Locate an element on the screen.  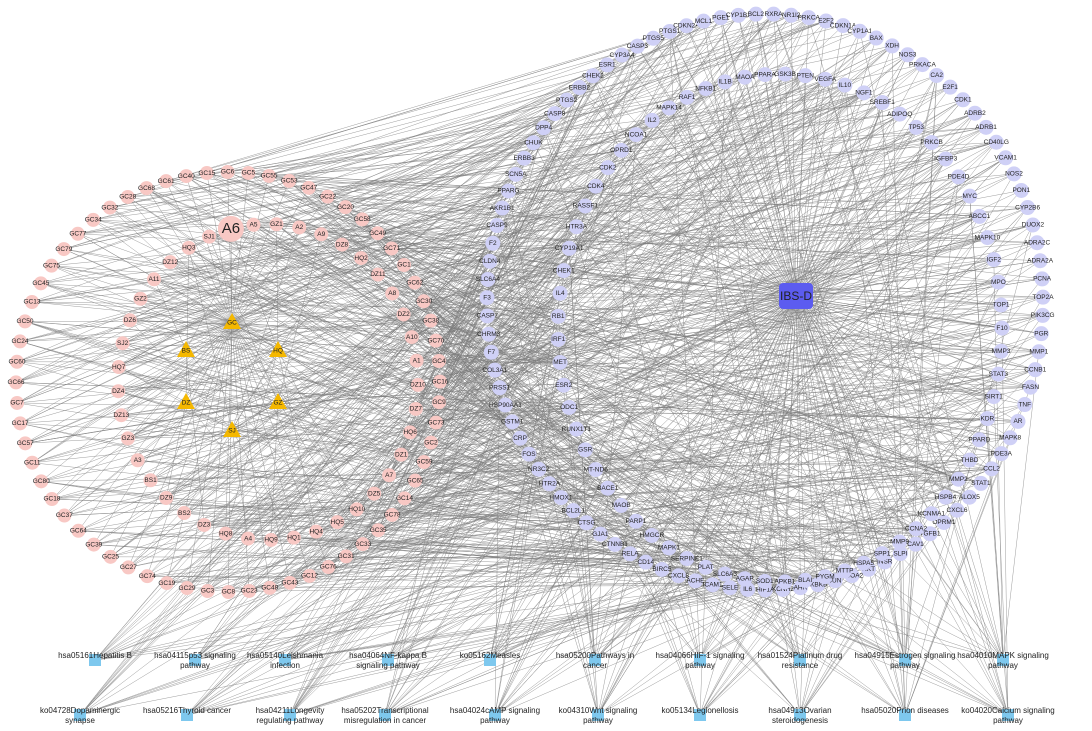
node-label: ADRA2A is located at coordinates (1040, 260).